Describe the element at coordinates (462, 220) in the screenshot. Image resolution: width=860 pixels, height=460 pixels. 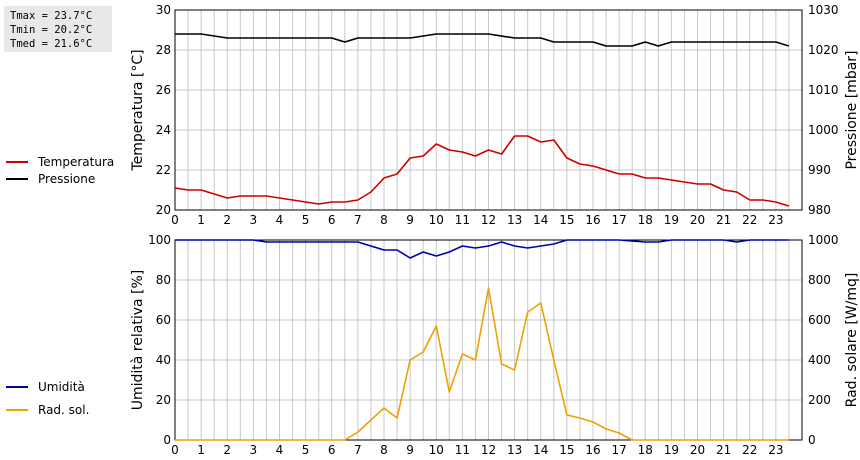
I see `temp-x-tick-label: 11` at that location.